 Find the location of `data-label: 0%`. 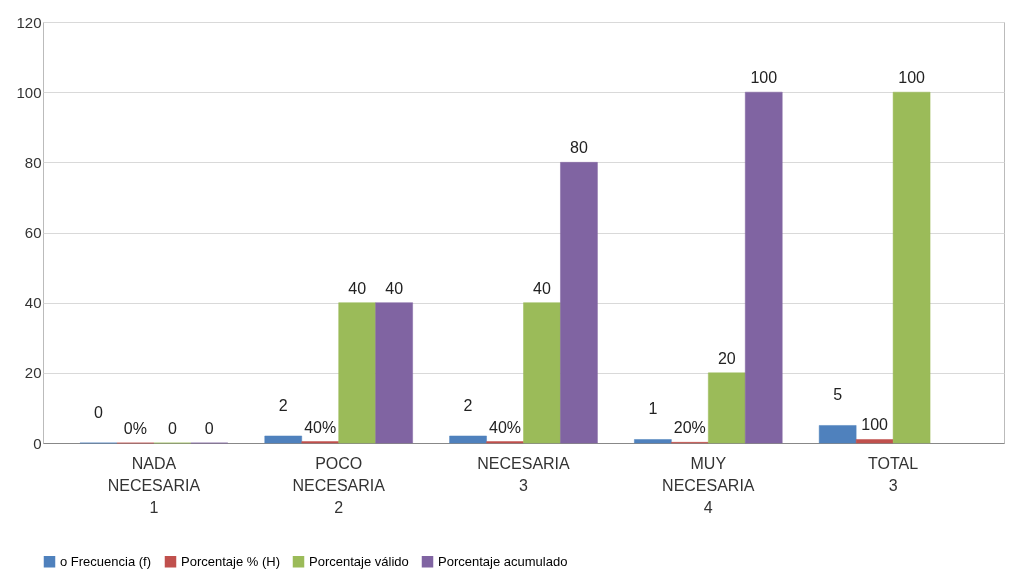

data-label: 0% is located at coordinates (135, 428).